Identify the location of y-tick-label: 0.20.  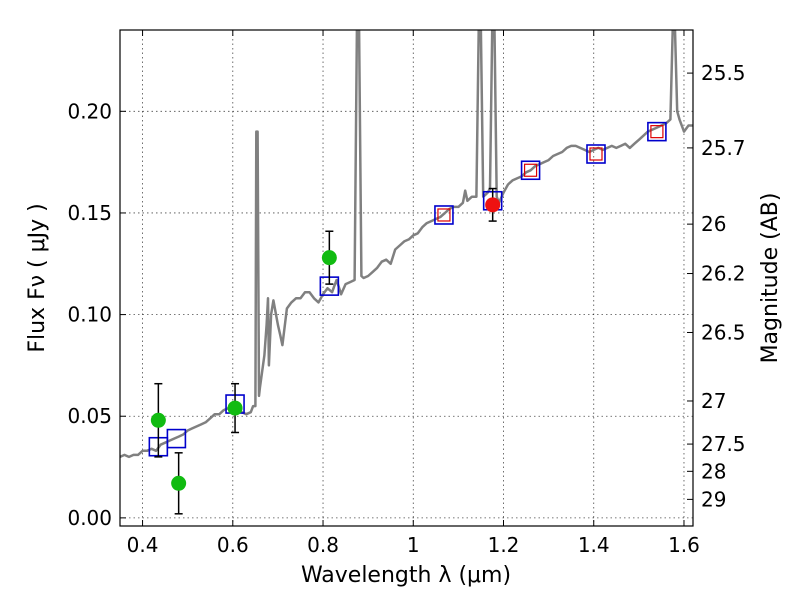
(89, 111).